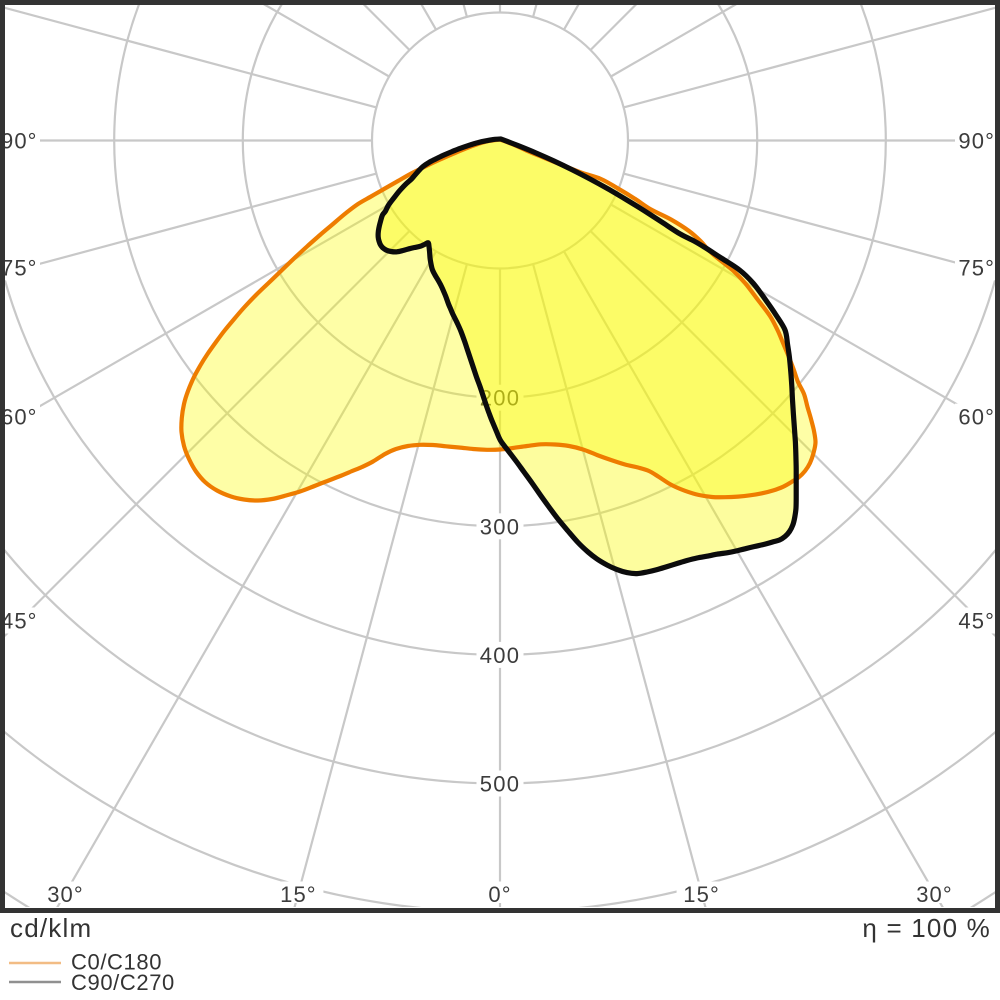 This screenshot has height=1000, width=1000. What do you see at coordinates (926, 928) in the screenshot?
I see `svg-text: η = 100 %` at bounding box center [926, 928].